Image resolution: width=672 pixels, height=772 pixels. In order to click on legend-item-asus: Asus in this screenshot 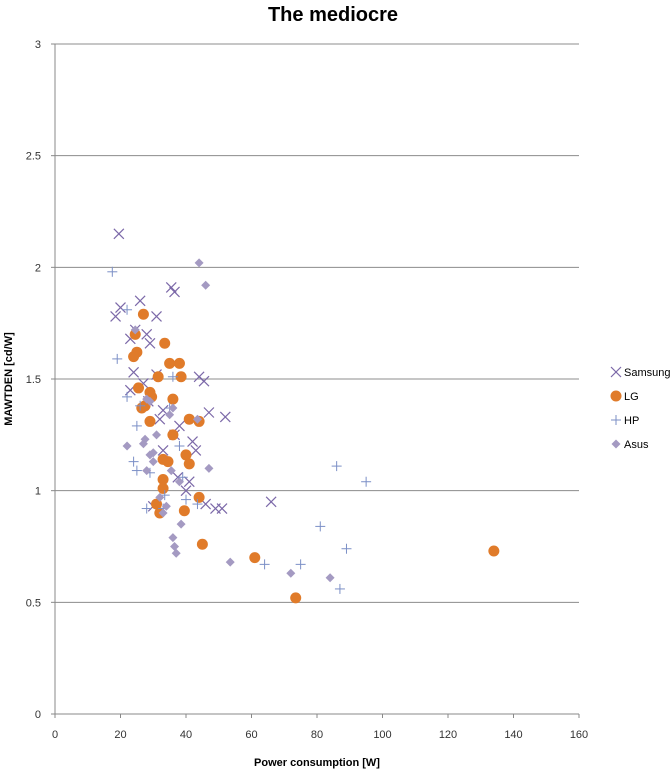, I will do `click(630, 445)`.